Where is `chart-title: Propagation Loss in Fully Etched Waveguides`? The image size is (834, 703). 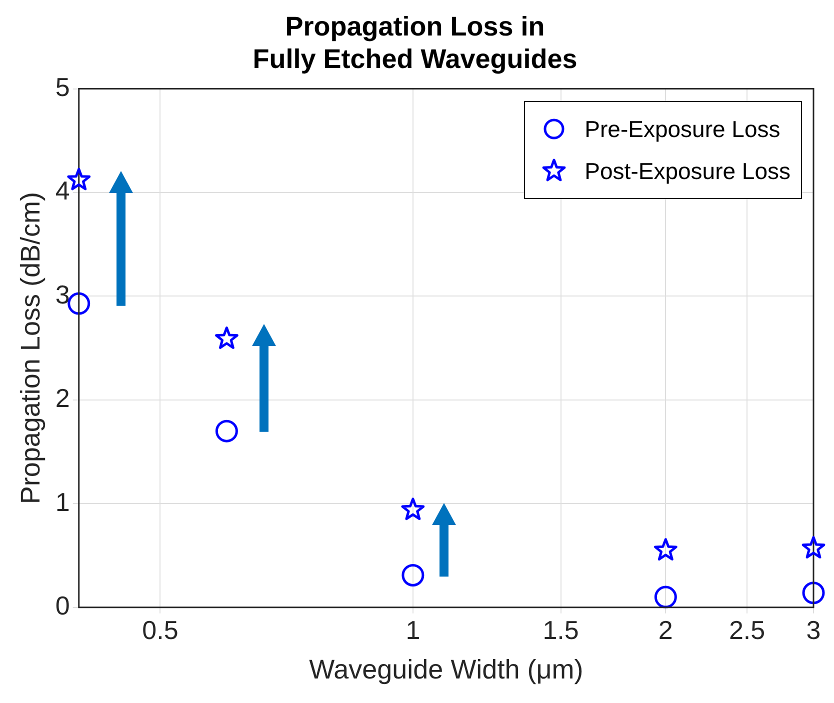 chart-title: Propagation Loss in Fully Etched Waveguides is located at coordinates (415, 43).